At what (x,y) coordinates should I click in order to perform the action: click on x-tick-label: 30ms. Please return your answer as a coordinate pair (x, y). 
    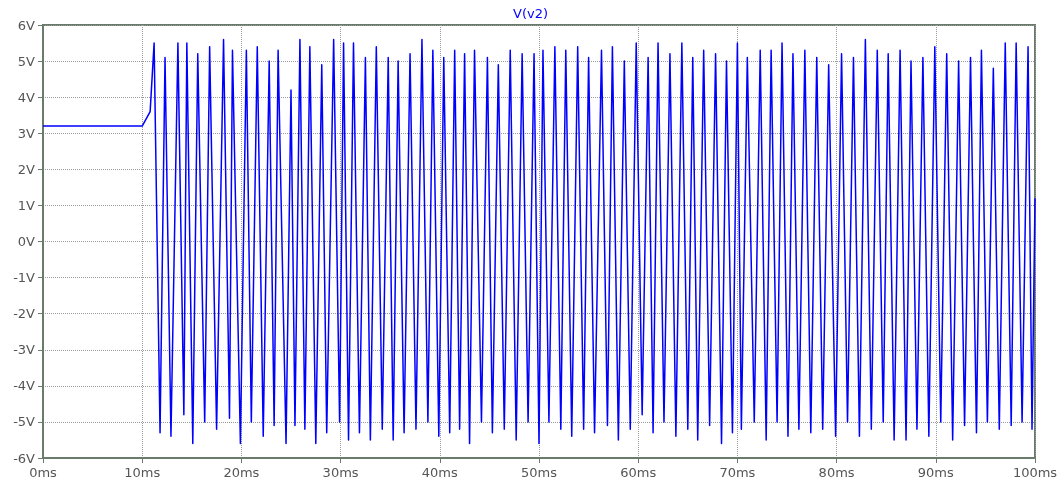
    Looking at the image, I should click on (340, 472).